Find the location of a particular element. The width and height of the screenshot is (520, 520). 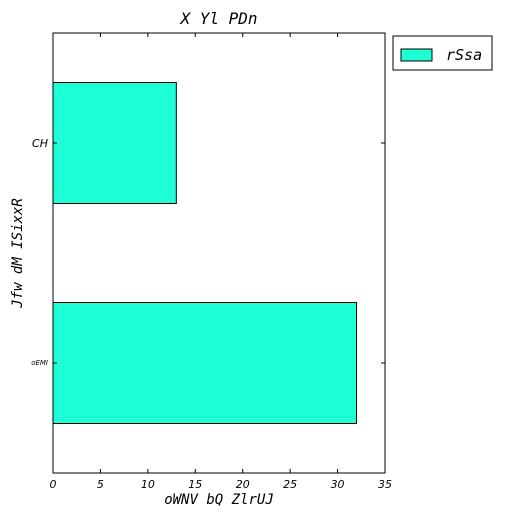

x-tick-label: 20 is located at coordinates (243, 484).